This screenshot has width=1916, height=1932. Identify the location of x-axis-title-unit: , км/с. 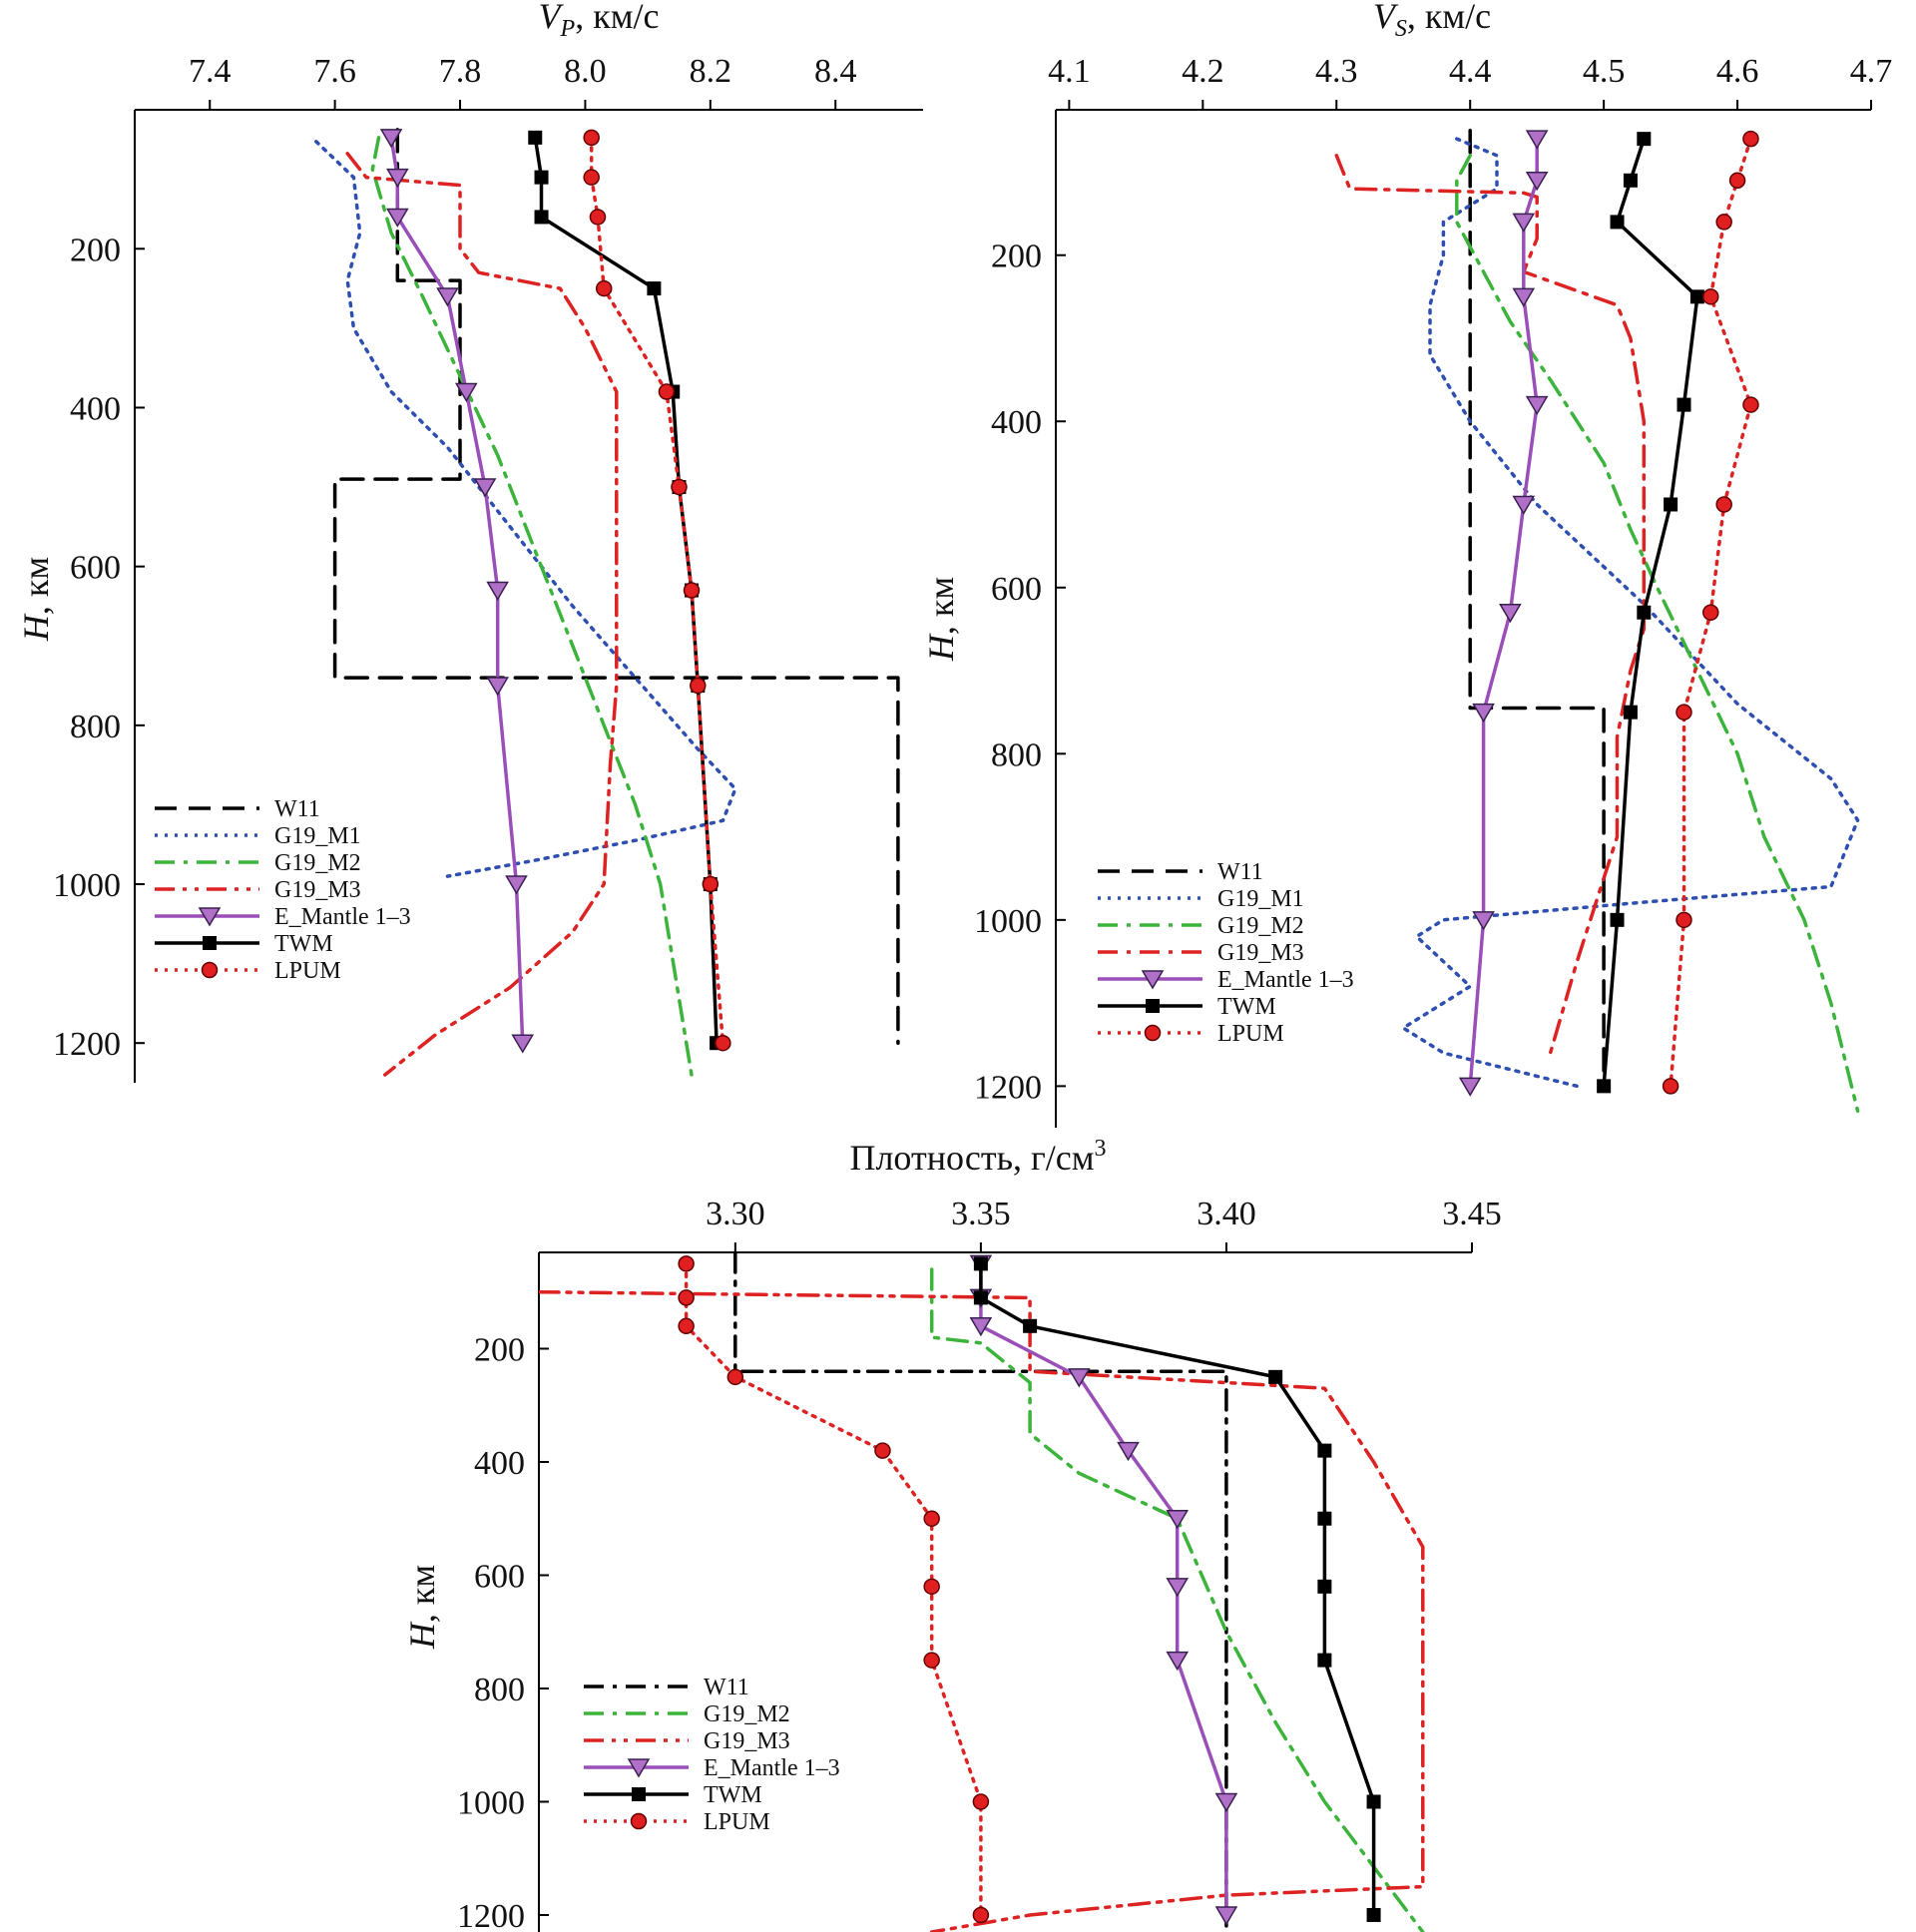
(1449, 18).